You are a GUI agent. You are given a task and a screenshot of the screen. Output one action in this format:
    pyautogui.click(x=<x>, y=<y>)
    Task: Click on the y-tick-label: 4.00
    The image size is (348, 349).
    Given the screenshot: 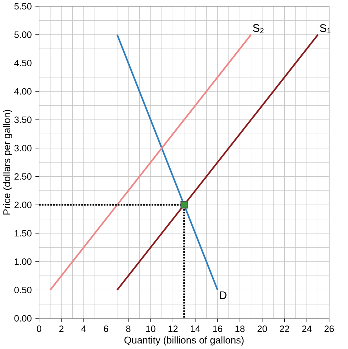 What is the action you would take?
    pyautogui.click(x=23, y=91)
    